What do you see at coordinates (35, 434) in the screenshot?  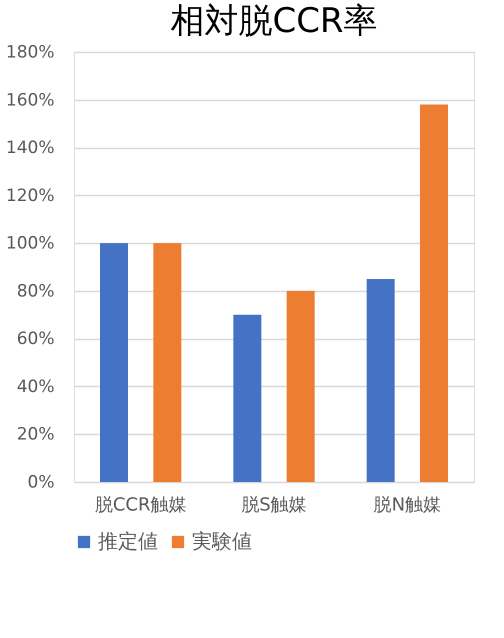 I see `y-tick-label: 20%` at bounding box center [35, 434].